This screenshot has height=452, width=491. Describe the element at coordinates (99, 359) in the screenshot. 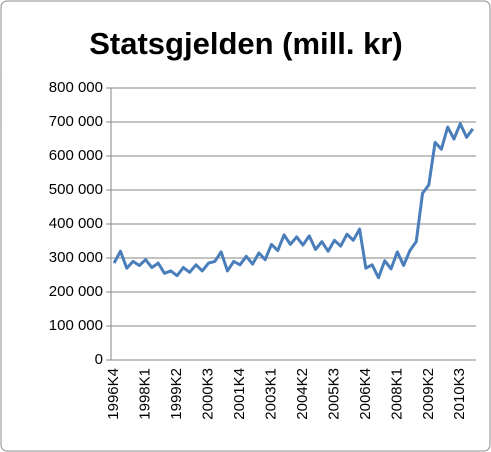

I see `y-tick-label: 0` at that location.